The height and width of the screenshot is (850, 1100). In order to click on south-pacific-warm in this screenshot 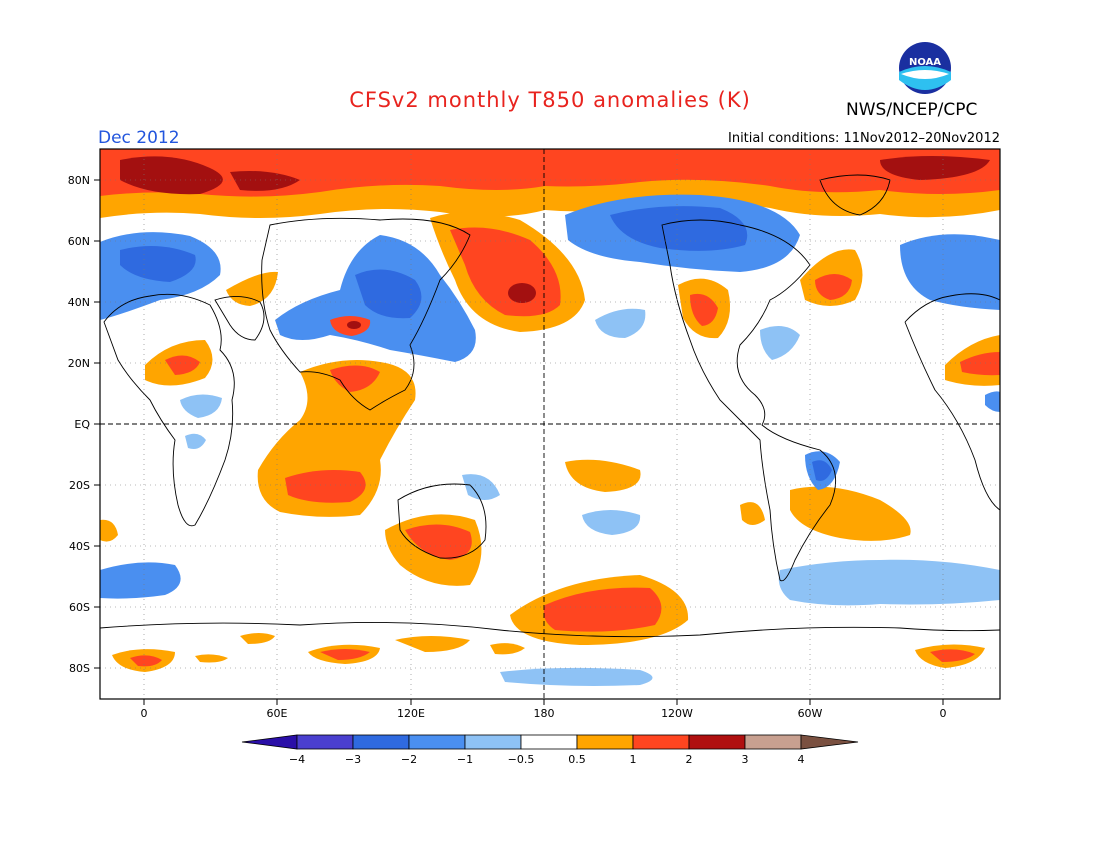, I will do `click(599, 552)`.